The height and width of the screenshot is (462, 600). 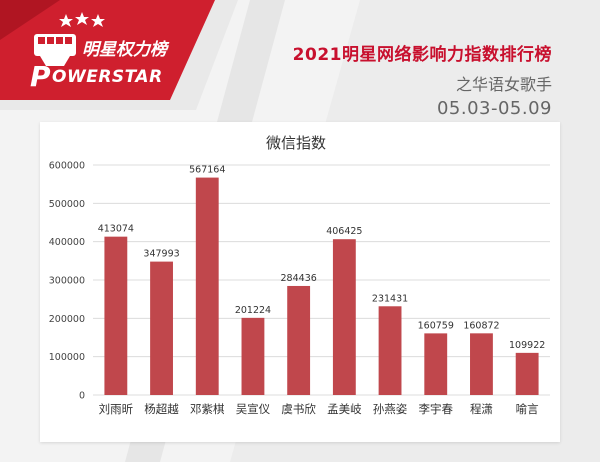 What do you see at coordinates (207, 170) in the screenshot?
I see `data-label: 567164` at bounding box center [207, 170].